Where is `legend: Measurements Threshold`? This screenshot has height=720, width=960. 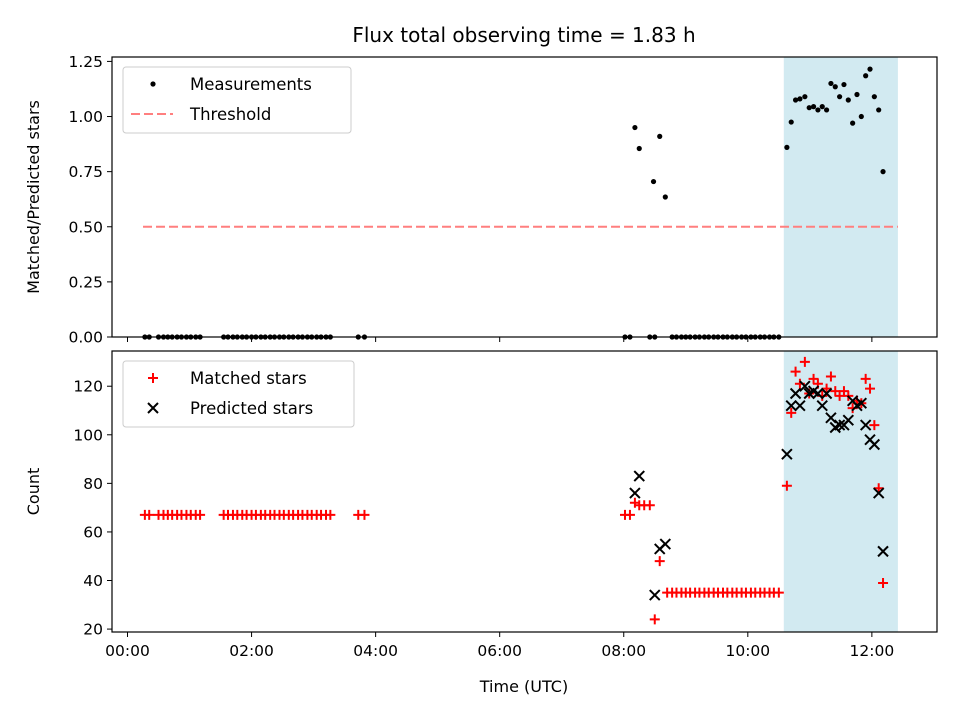
legend: Measurements Threshold is located at coordinates (237, 100).